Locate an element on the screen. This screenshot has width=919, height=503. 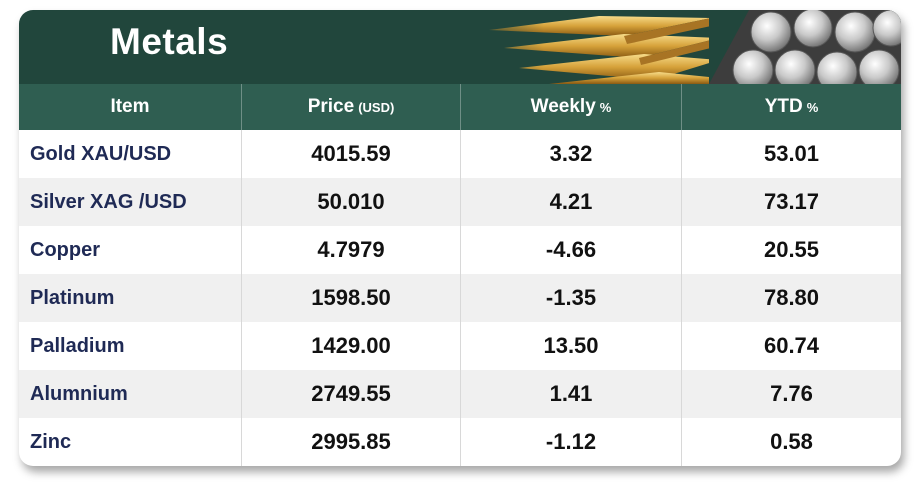
header-price-label: Price is located at coordinates (331, 106).